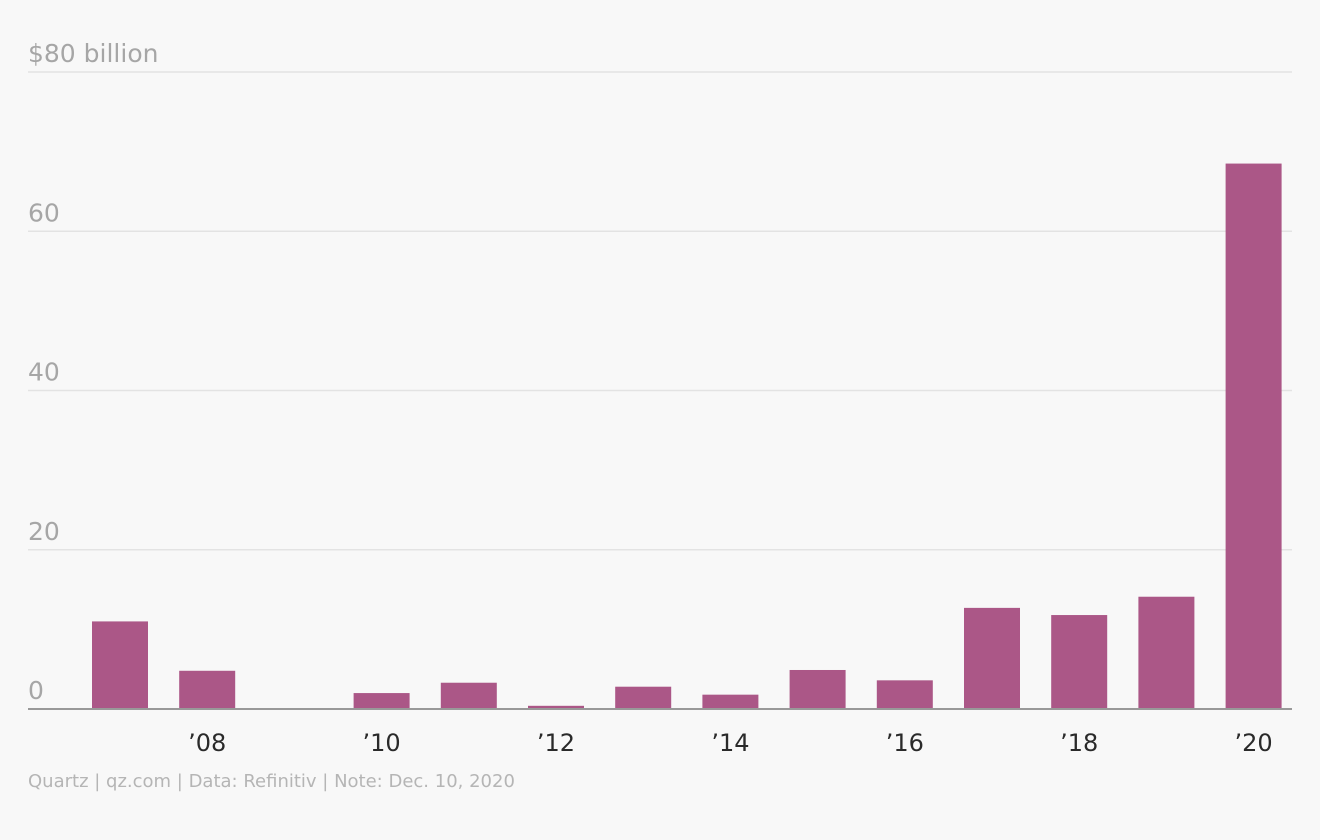 The width and height of the screenshot is (1320, 840). I want to click on bar-2012, so click(556, 707).